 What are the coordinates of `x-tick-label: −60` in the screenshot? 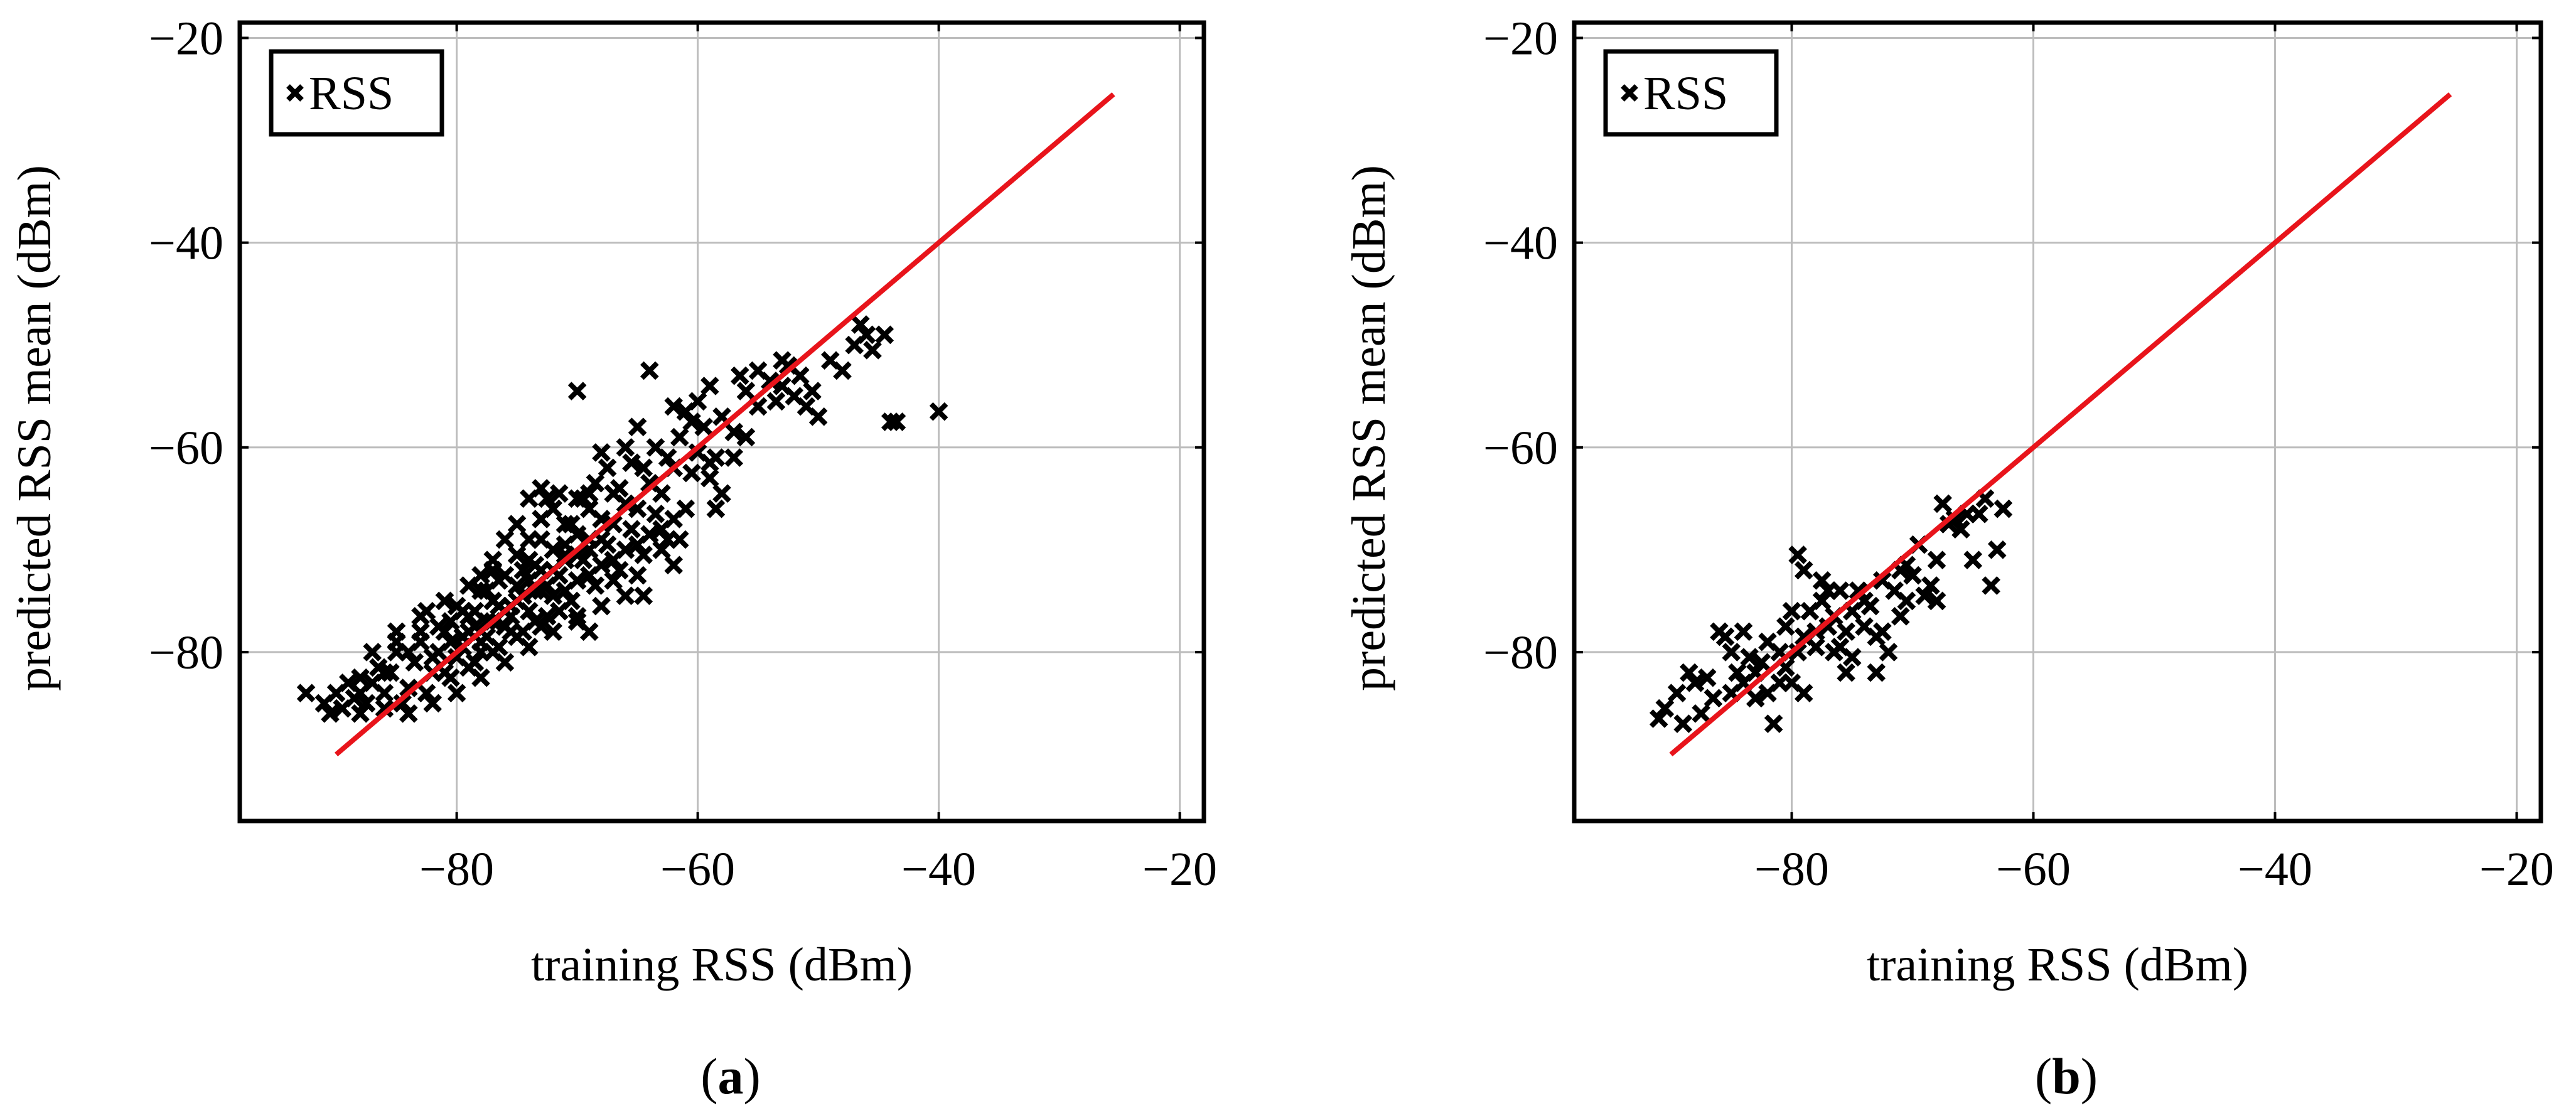 It's located at (2033, 869).